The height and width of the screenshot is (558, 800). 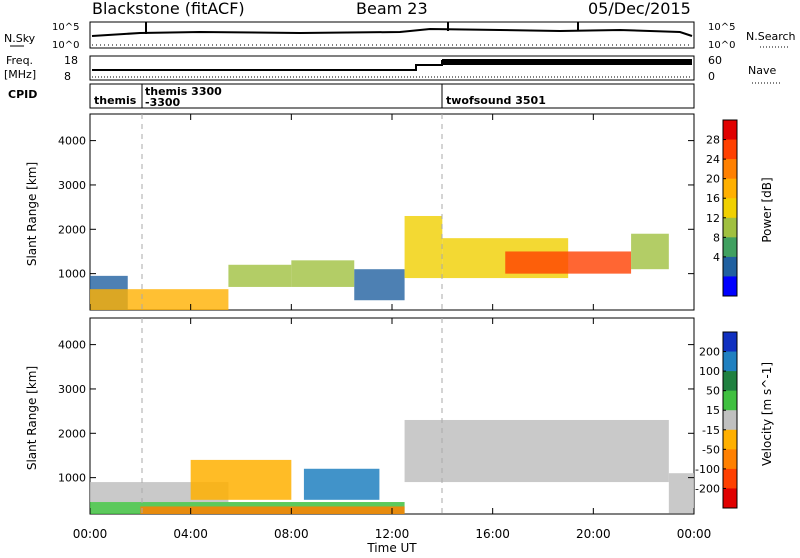 I want to click on x-axis-label: Time UT, so click(x=391, y=547).